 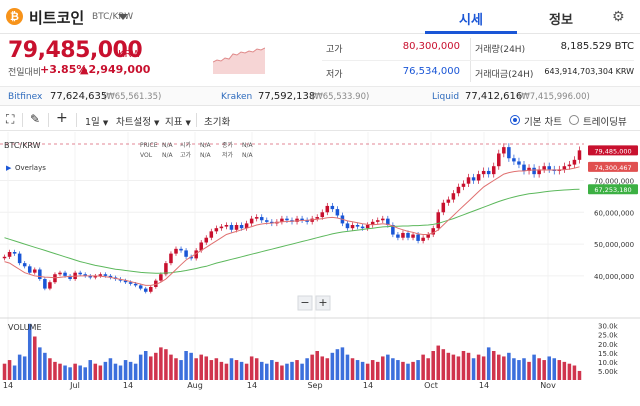 What do you see at coordinates (614, 245) in the screenshot?
I see `price-axis-label: 50,000,000` at bounding box center [614, 245].